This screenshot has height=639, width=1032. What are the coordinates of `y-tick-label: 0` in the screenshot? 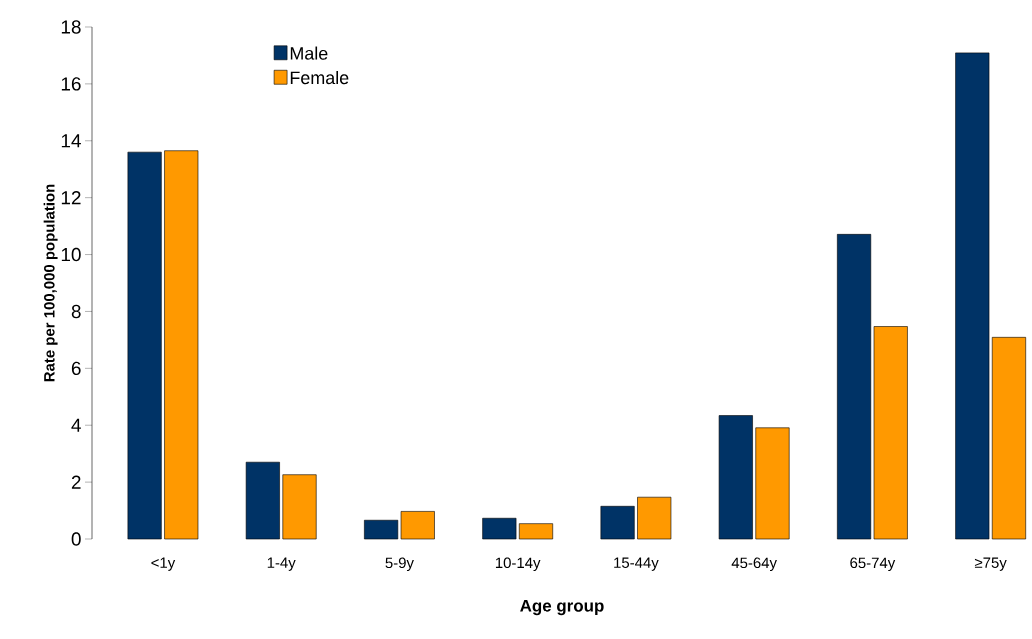 It's located at (76, 539).